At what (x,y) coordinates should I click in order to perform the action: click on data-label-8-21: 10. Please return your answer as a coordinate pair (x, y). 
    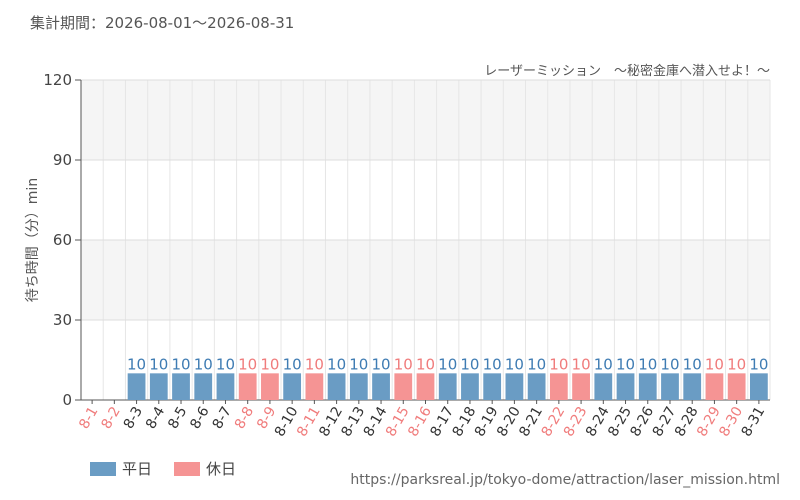
    Looking at the image, I should click on (536, 364).